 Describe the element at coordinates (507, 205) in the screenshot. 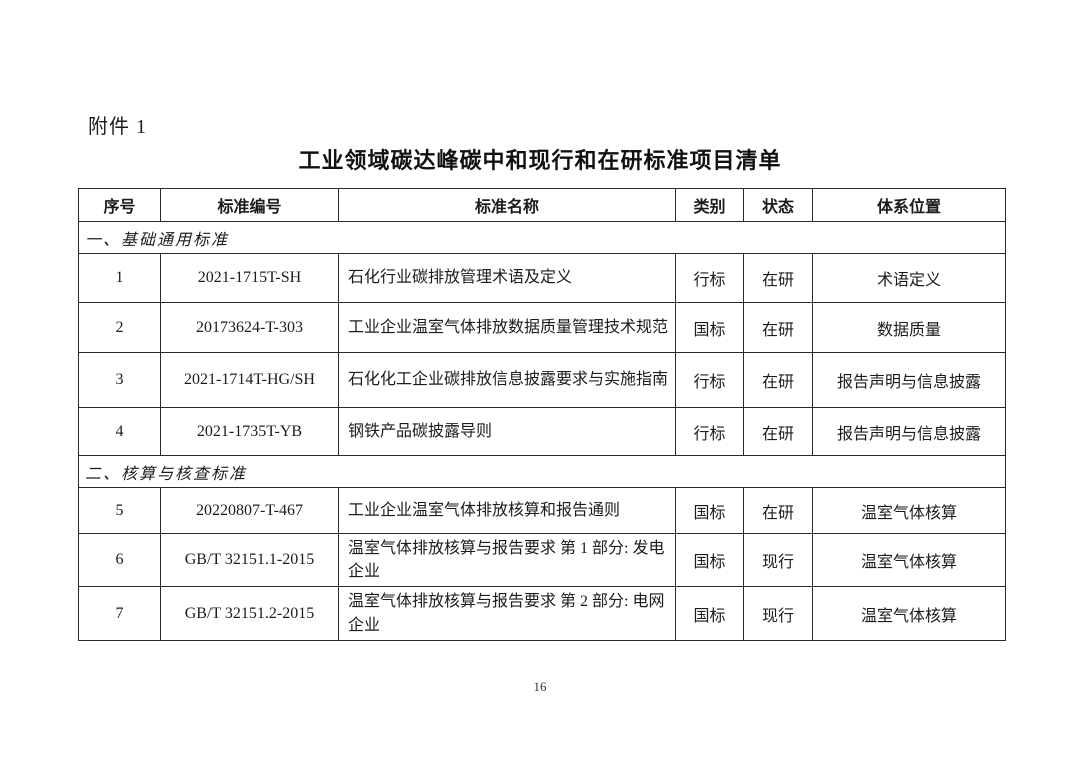

I see `column-header-name: 标准名称` at that location.